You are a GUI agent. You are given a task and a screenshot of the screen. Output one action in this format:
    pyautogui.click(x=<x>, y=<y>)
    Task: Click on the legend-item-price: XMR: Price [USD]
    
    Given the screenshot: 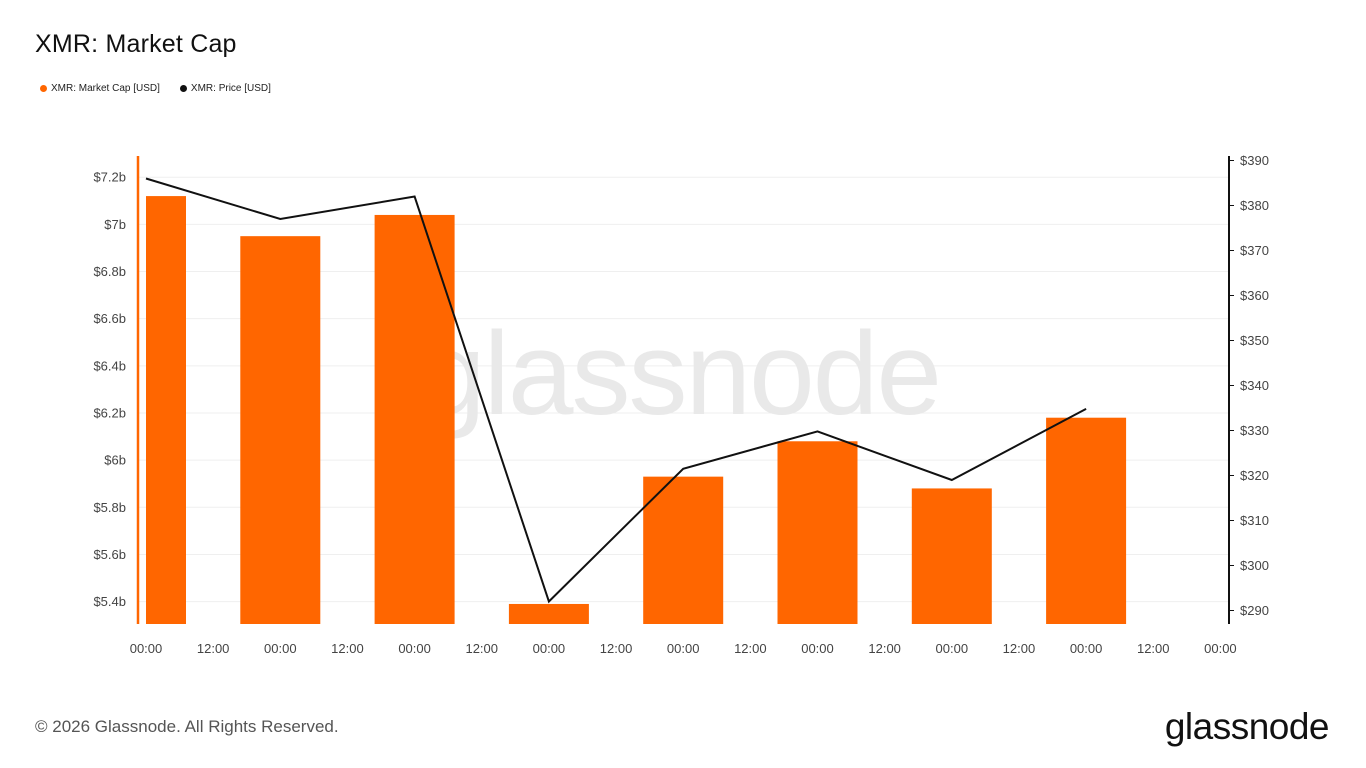 What is the action you would take?
    pyautogui.click(x=225, y=88)
    